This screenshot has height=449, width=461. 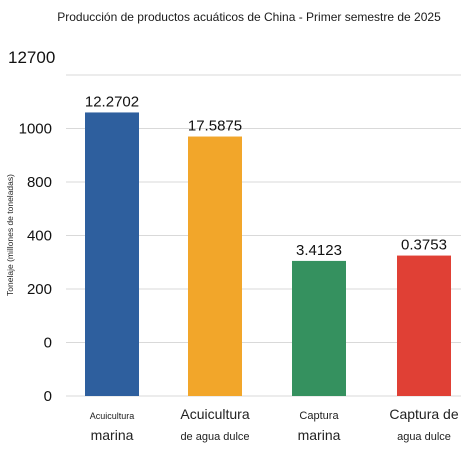 What do you see at coordinates (39, 289) in the screenshot?
I see `y-tick-label: 200` at bounding box center [39, 289].